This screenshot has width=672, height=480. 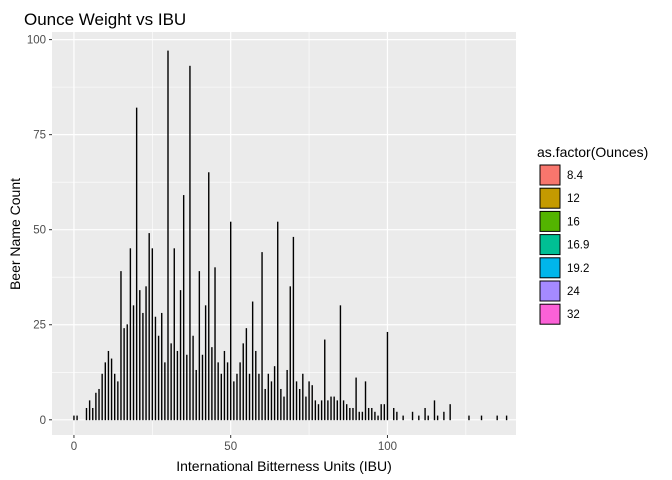 What do you see at coordinates (578, 246) in the screenshot?
I see `legend-label: 16.9` at bounding box center [578, 246].